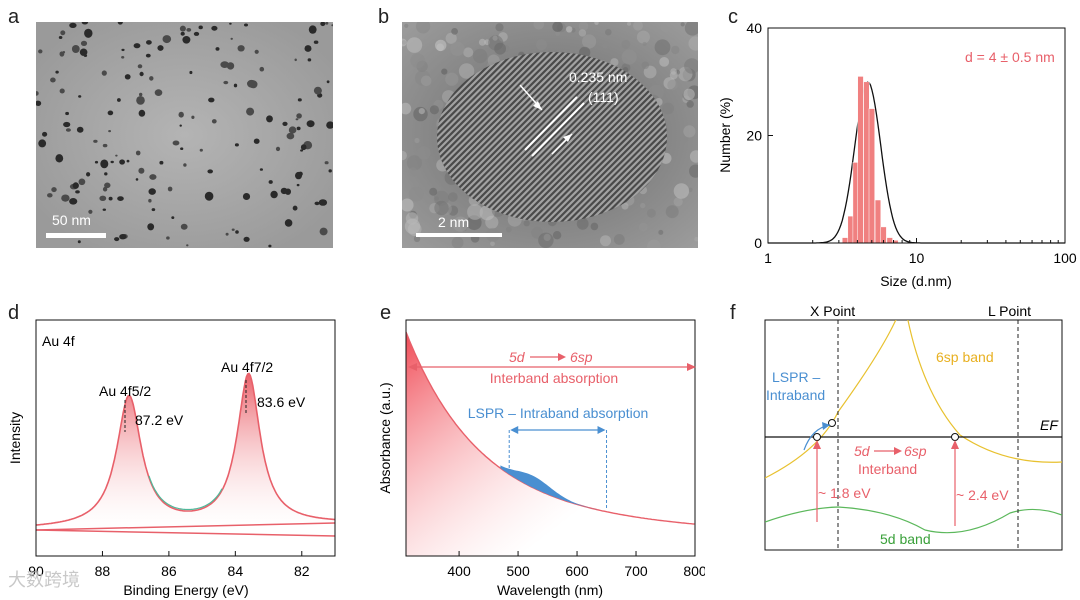 The image size is (1080, 600). What do you see at coordinates (603, 97) in the screenshot?
I see `lattice-plane-label: (111)` at bounding box center [603, 97].